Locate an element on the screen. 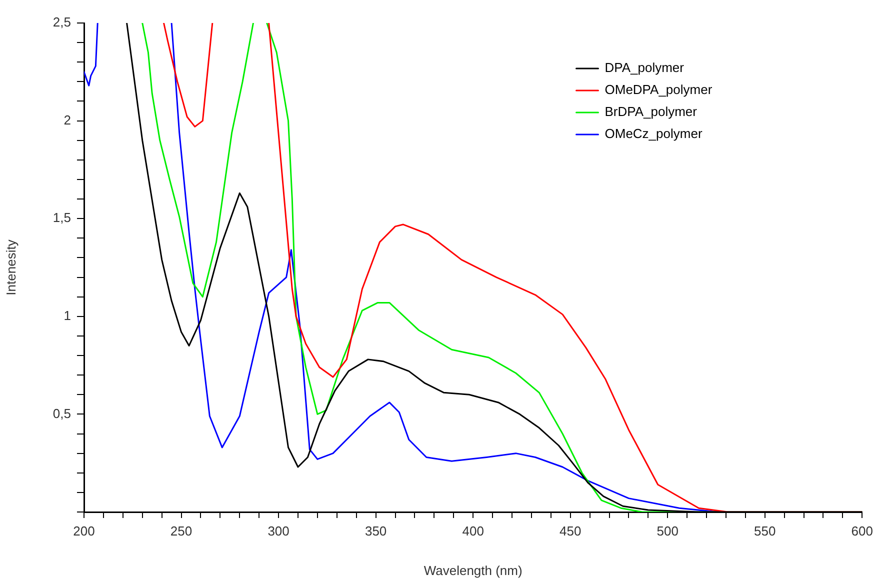 The image size is (879, 581). legend-label: OMeCz_polymer is located at coordinates (653, 134).